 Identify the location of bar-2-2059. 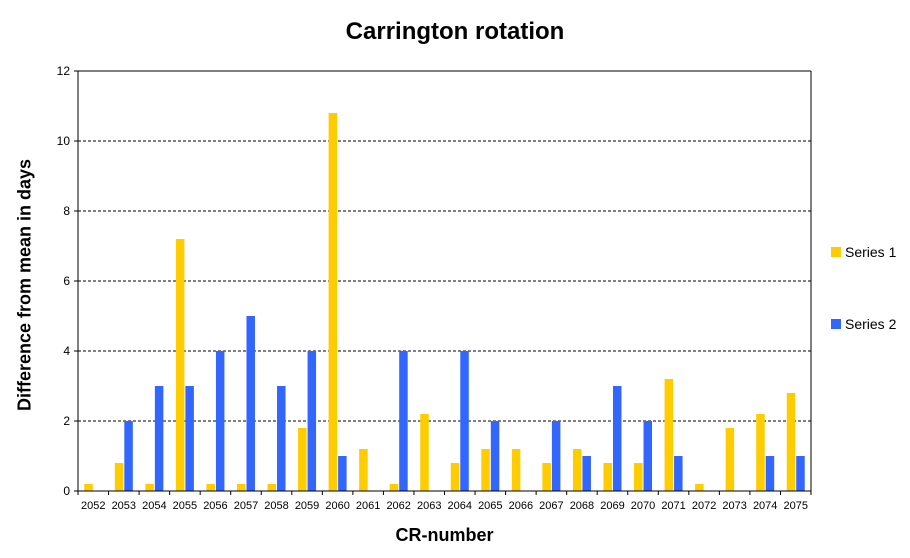
(312, 421).